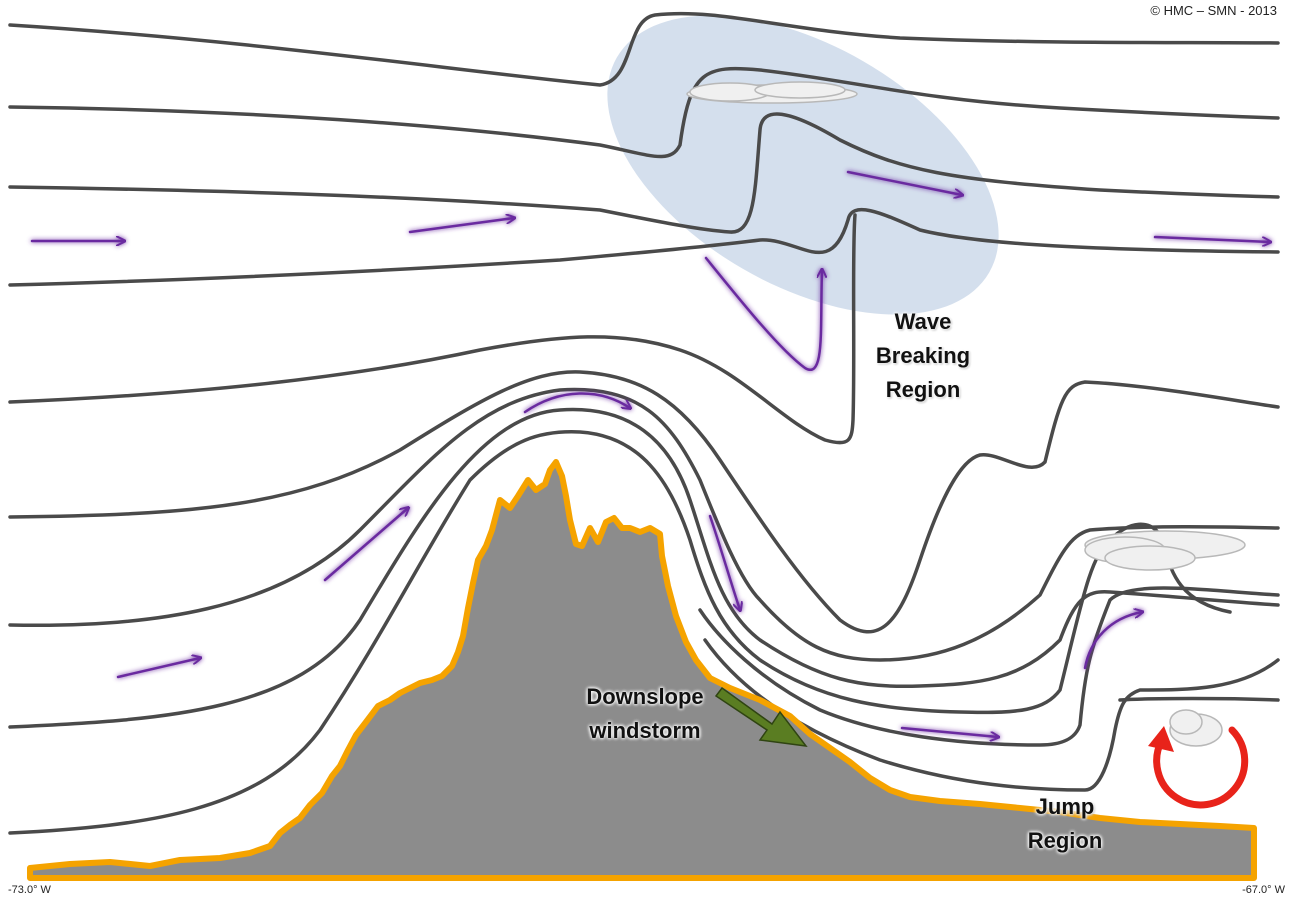 Image resolution: width=1291 pixels, height=905 pixels. What do you see at coordinates (29, 890) in the screenshot?
I see `axis-label-left: -73.0° W` at bounding box center [29, 890].